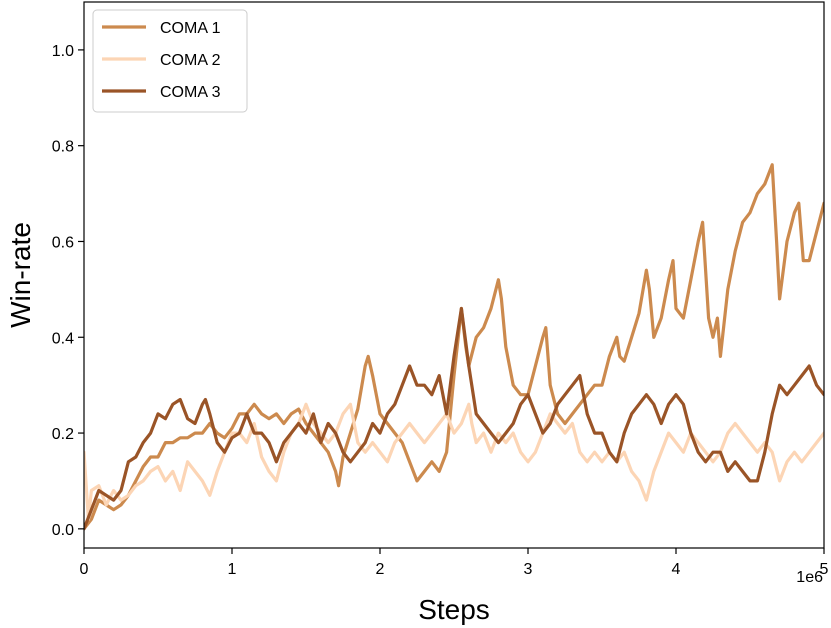 This screenshot has height=628, width=831. Describe the element at coordinates (190, 92) in the screenshot. I see `legend-label-3: COMA 3` at that location.